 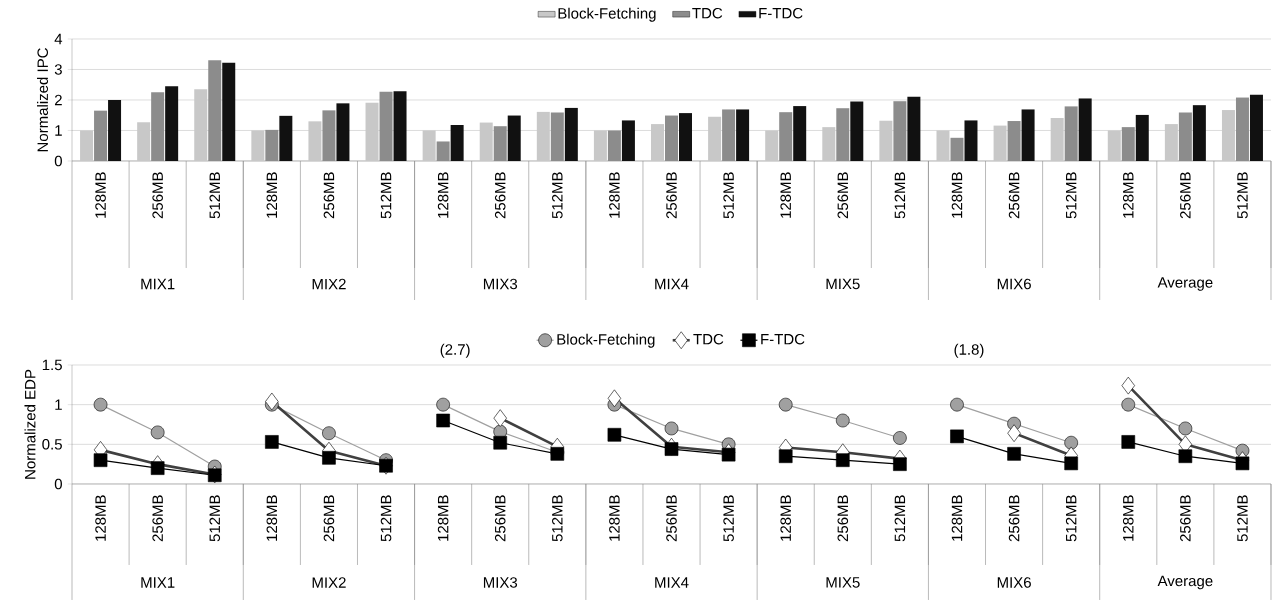 What do you see at coordinates (58, 100) in the screenshot?
I see `y-tick-label: 2` at bounding box center [58, 100].